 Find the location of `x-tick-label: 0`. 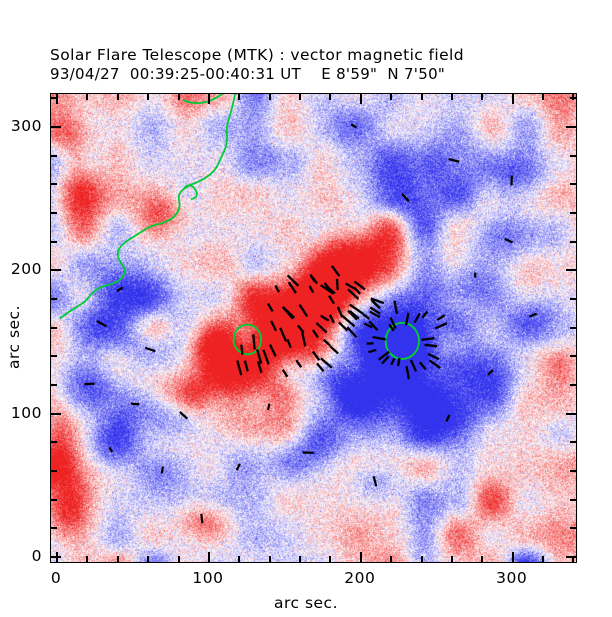

x-tick-label: 0 is located at coordinates (56, 578).